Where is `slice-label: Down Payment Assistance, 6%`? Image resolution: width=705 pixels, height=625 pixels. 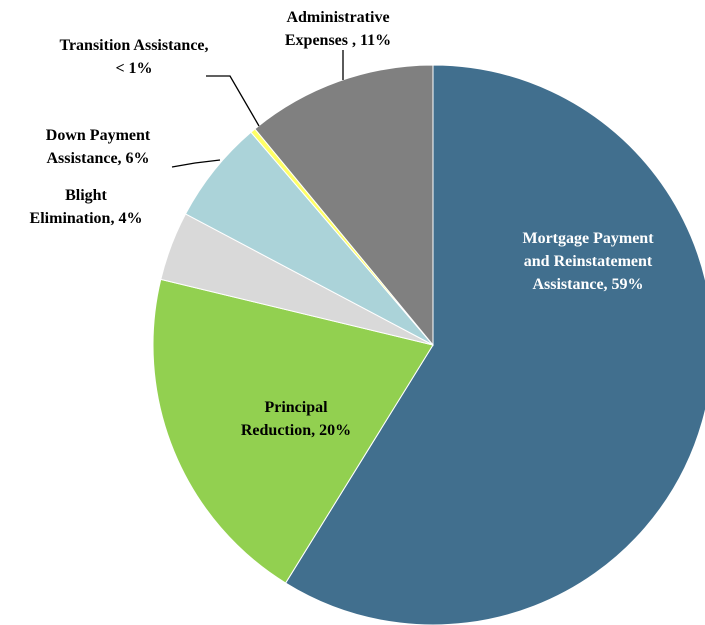
slice-label: Down Payment Assistance, 6% is located at coordinates (98, 147).